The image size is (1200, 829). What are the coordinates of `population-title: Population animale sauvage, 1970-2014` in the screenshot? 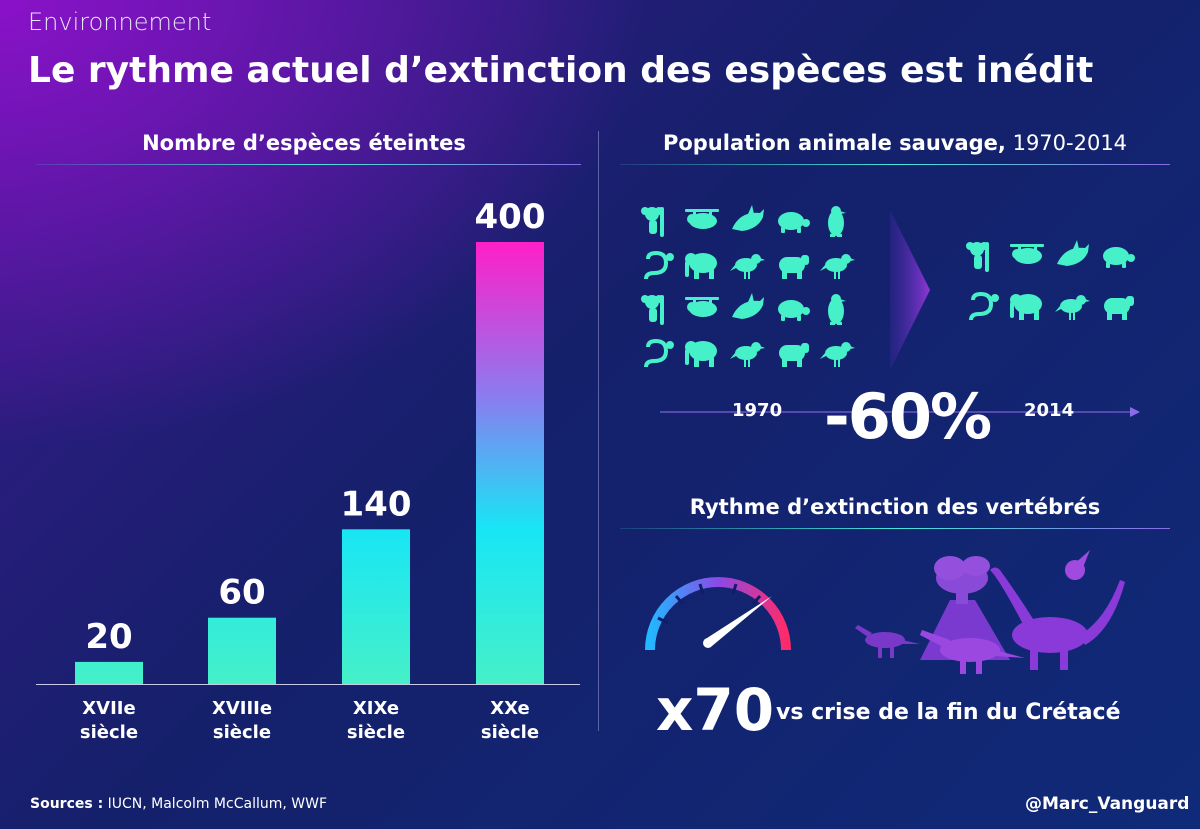 It's located at (895, 143).